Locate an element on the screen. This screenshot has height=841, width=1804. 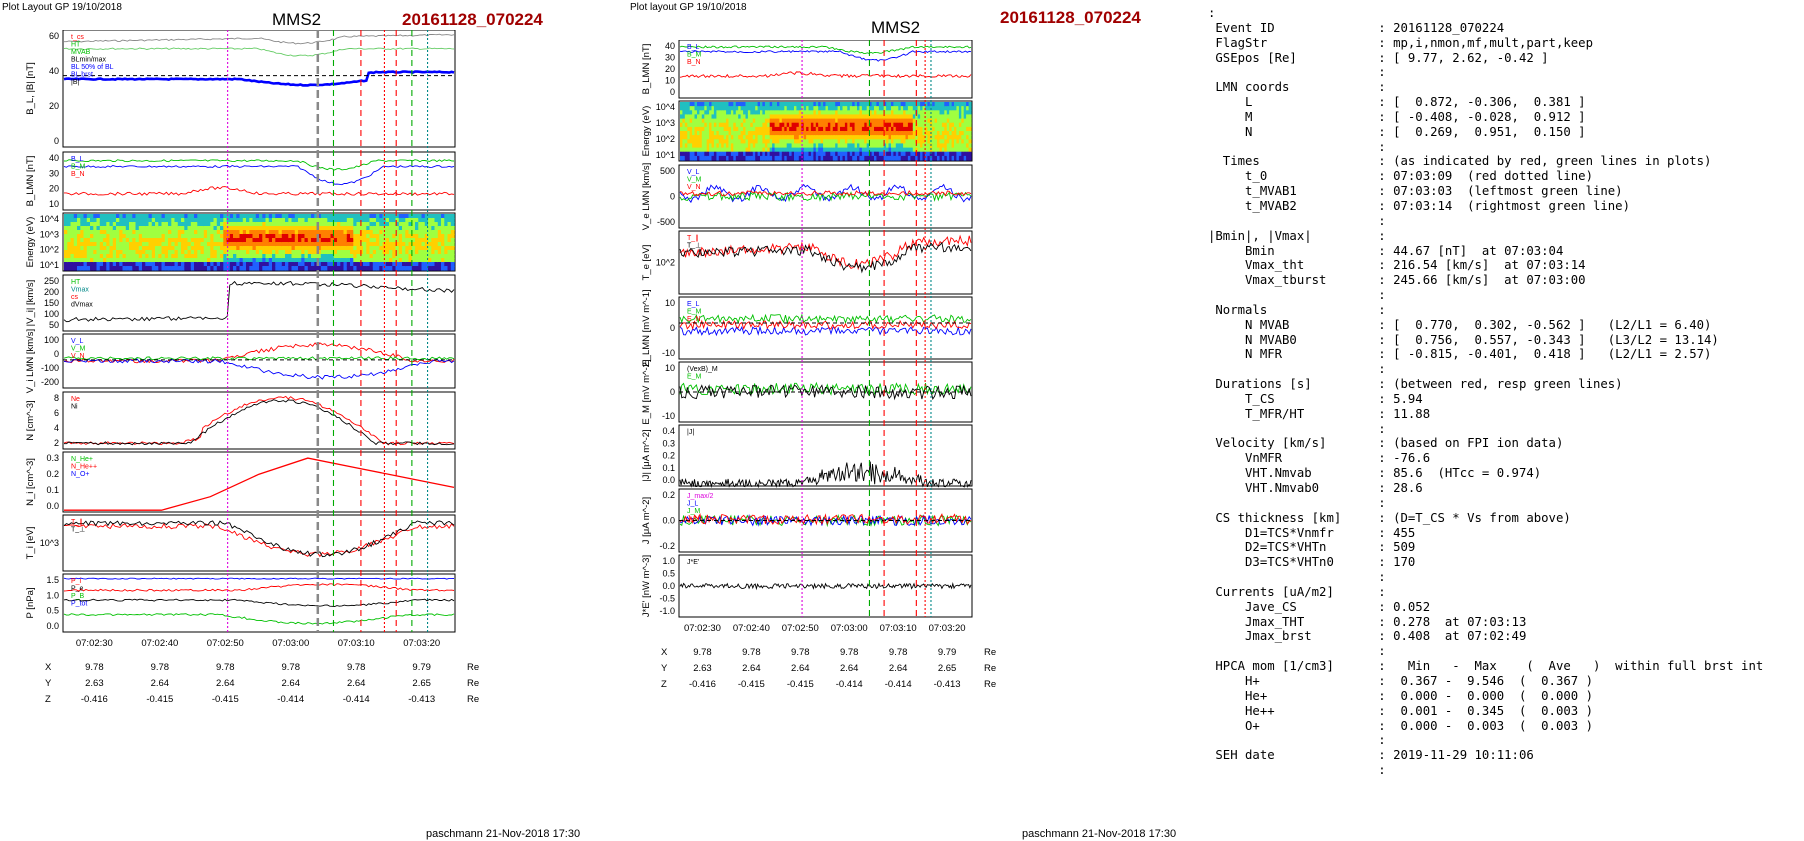
series-line is located at coordinates (825, 325).